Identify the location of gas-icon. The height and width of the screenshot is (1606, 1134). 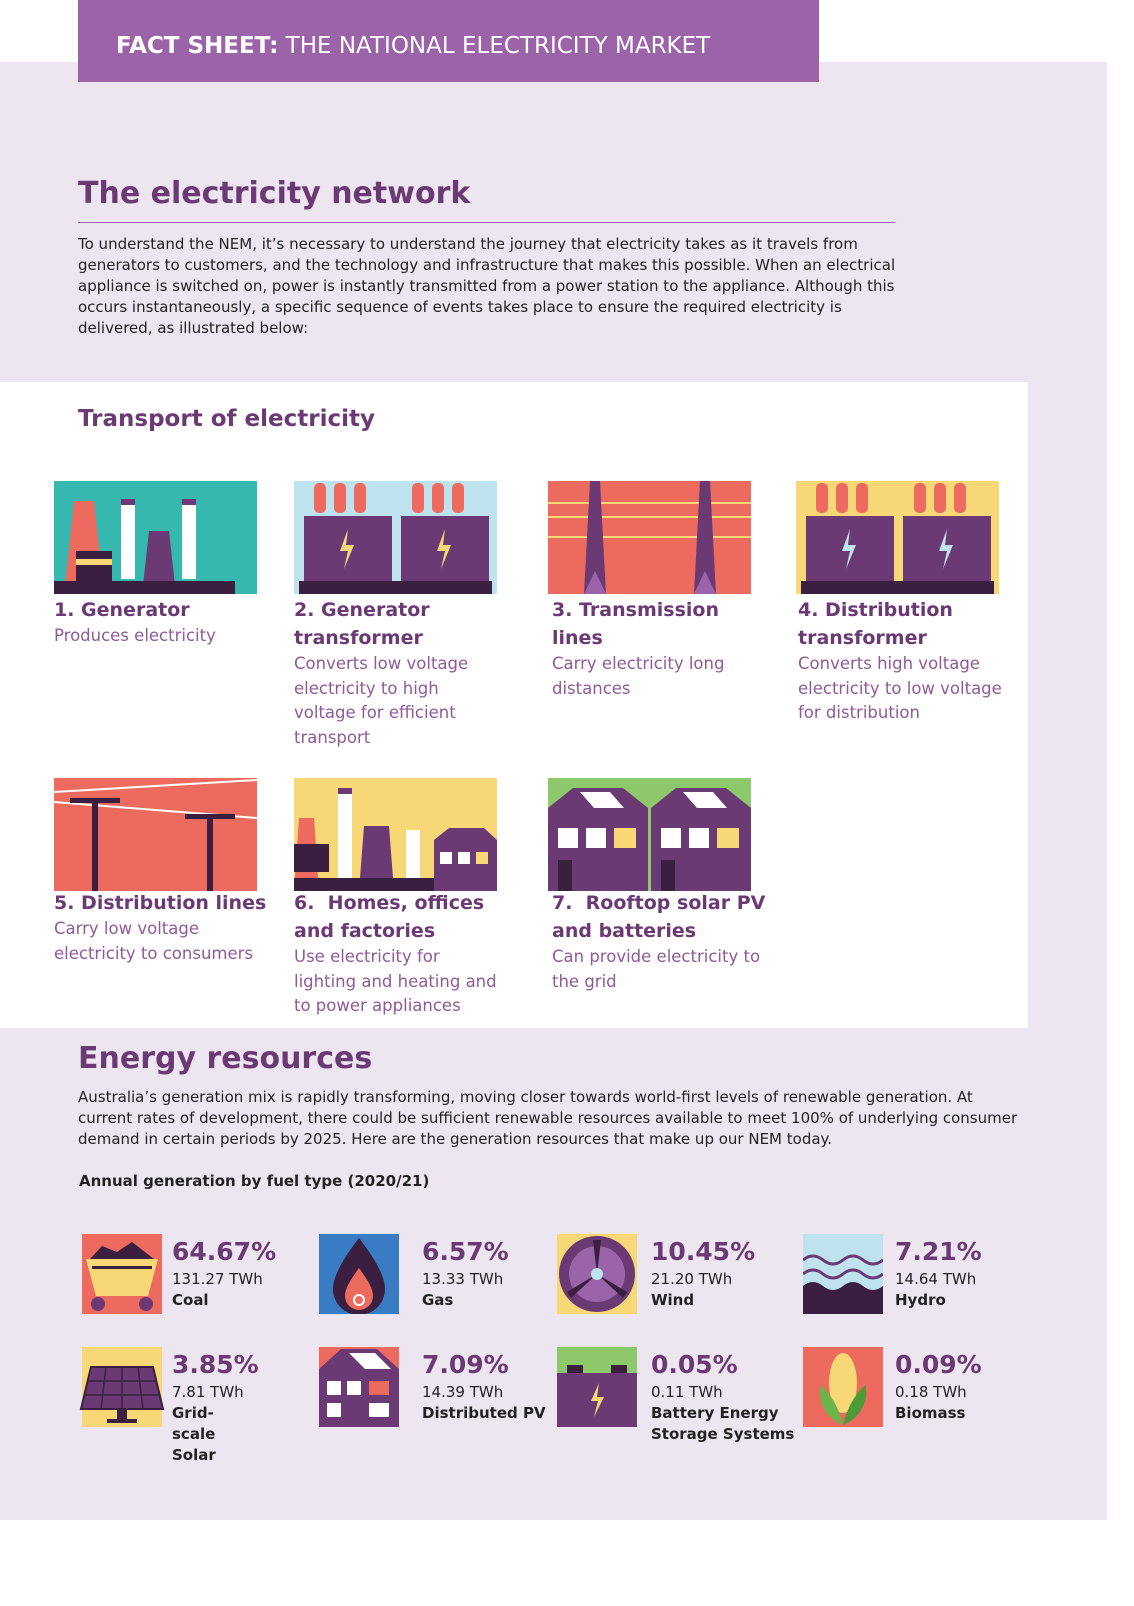
(359, 1274).